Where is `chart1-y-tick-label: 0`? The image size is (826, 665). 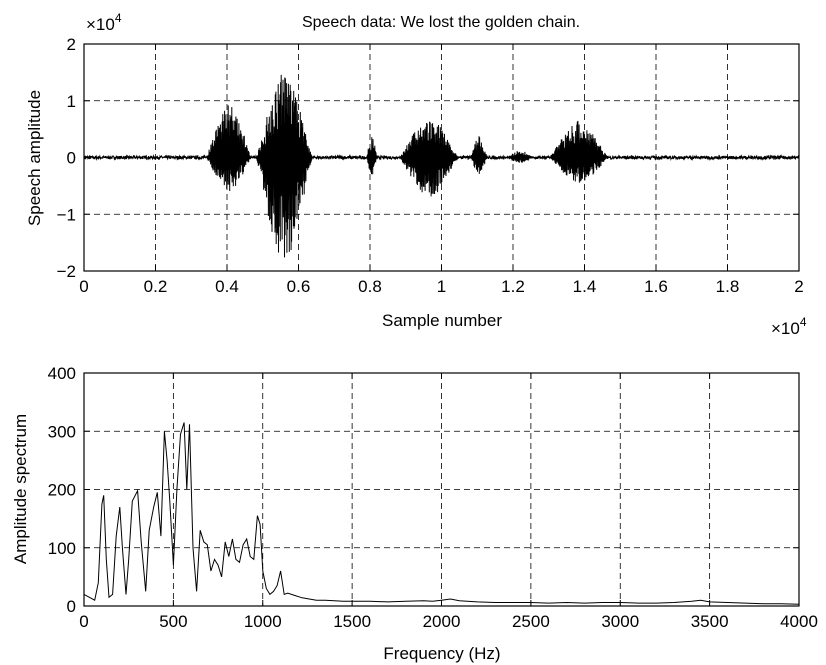 chart1-y-tick-label: 0 is located at coordinates (71, 158).